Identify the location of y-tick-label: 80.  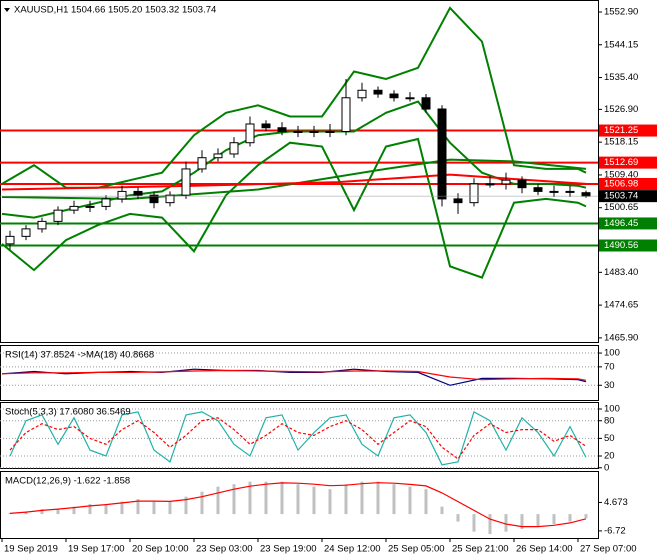
(609, 420).